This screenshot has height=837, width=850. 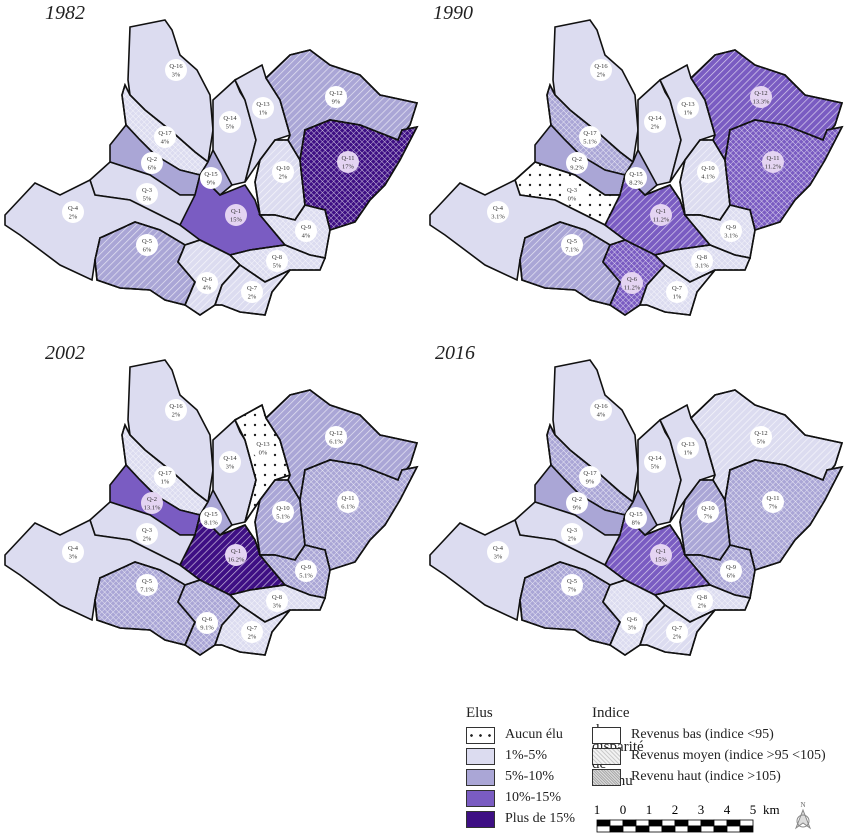 I want to click on district-code: Q-13, so click(x=687, y=444).